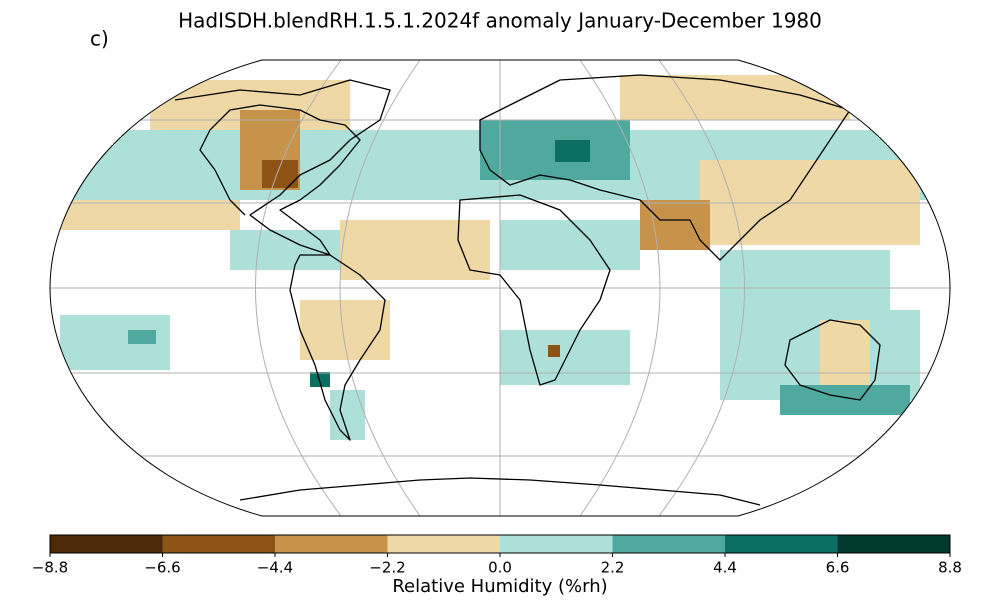 The width and height of the screenshot is (1000, 600). What do you see at coordinates (500, 568) in the screenshot?
I see `colorbar-tick-label: 0.0` at bounding box center [500, 568].